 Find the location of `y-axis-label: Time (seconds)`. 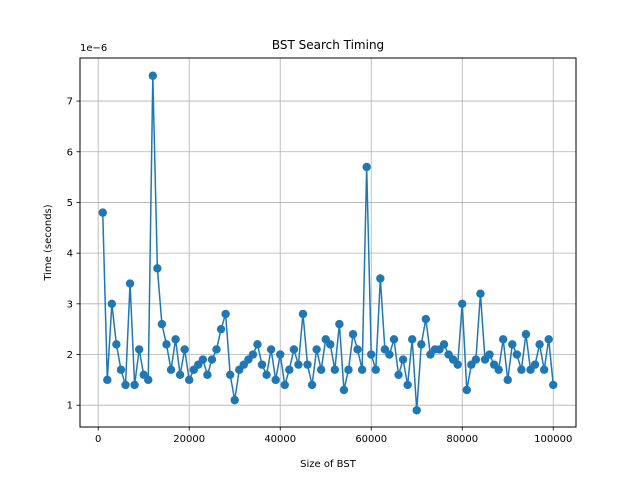

y-axis-label: Time (seconds) is located at coordinates (48, 242).